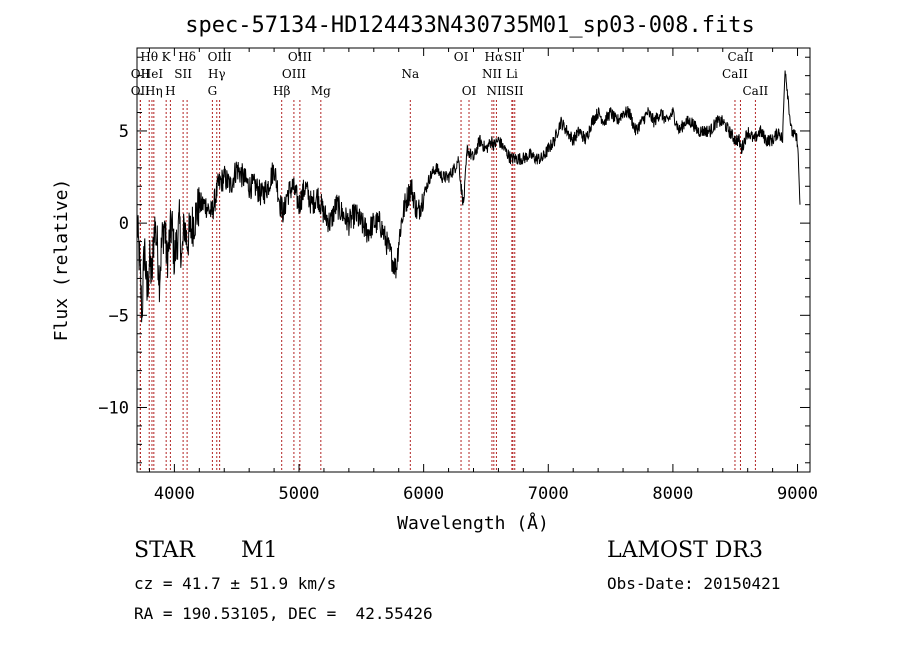  I want to click on line-label: Li, so click(512, 74).